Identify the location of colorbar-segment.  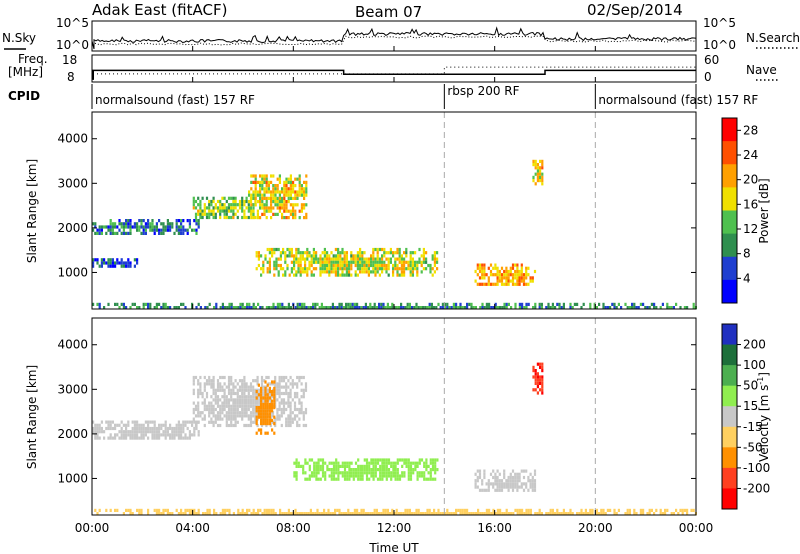
(729, 499).